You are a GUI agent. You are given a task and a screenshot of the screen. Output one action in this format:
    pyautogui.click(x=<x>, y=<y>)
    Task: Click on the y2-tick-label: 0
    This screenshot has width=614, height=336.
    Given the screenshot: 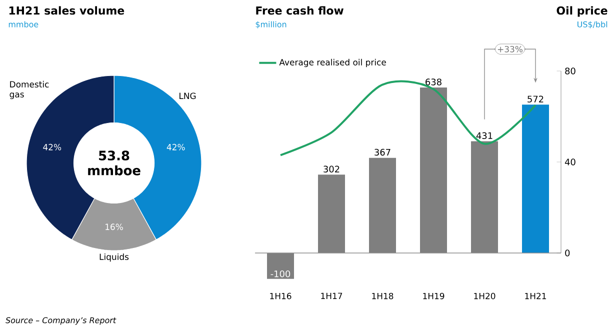 What is the action you would take?
    pyautogui.click(x=567, y=253)
    